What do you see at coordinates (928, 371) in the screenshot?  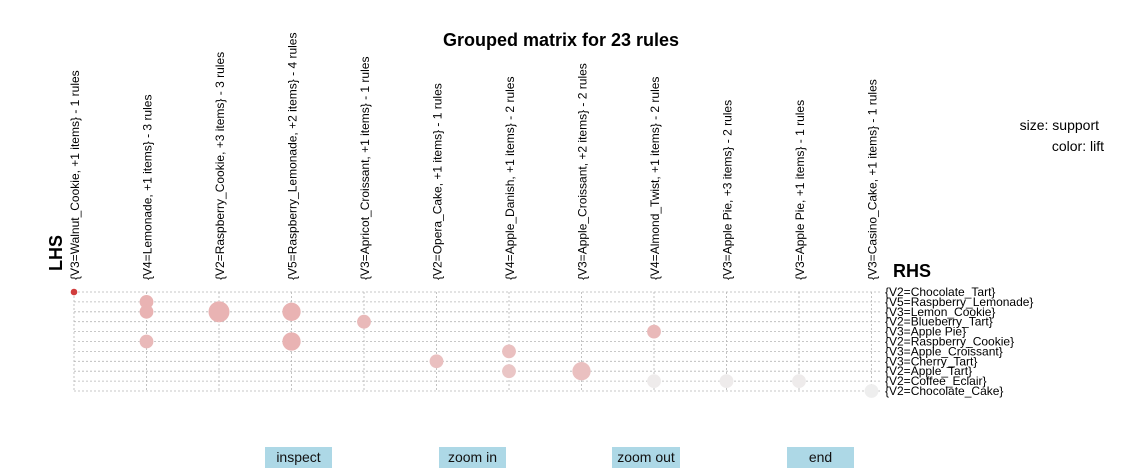 I see `rhs-item-label: {V2=Apple_Tart}` at bounding box center [928, 371].